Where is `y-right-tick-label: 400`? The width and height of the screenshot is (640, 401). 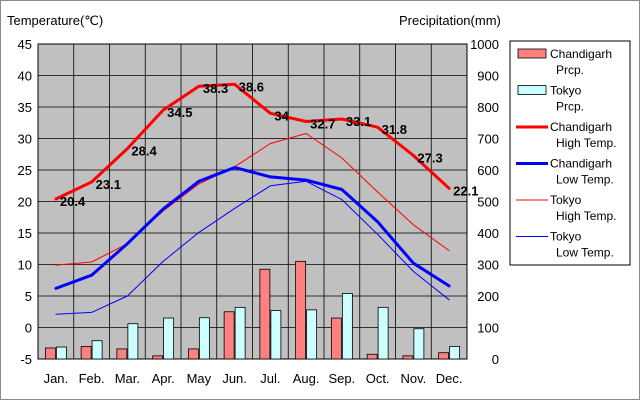 y-right-tick-label: 400 is located at coordinates (488, 233).